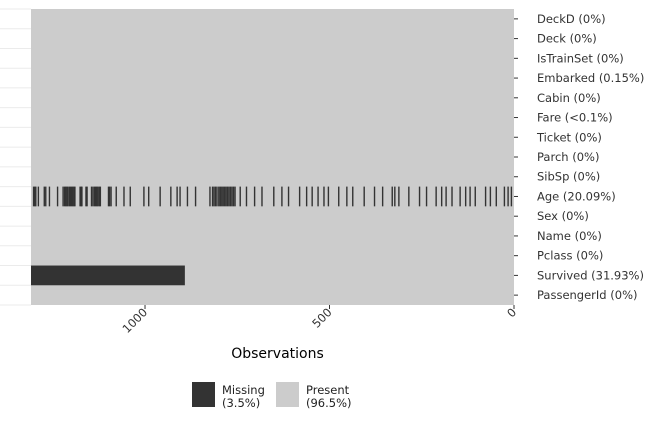  What do you see at coordinates (287, 394) in the screenshot?
I see `legend-key-present` at bounding box center [287, 394].